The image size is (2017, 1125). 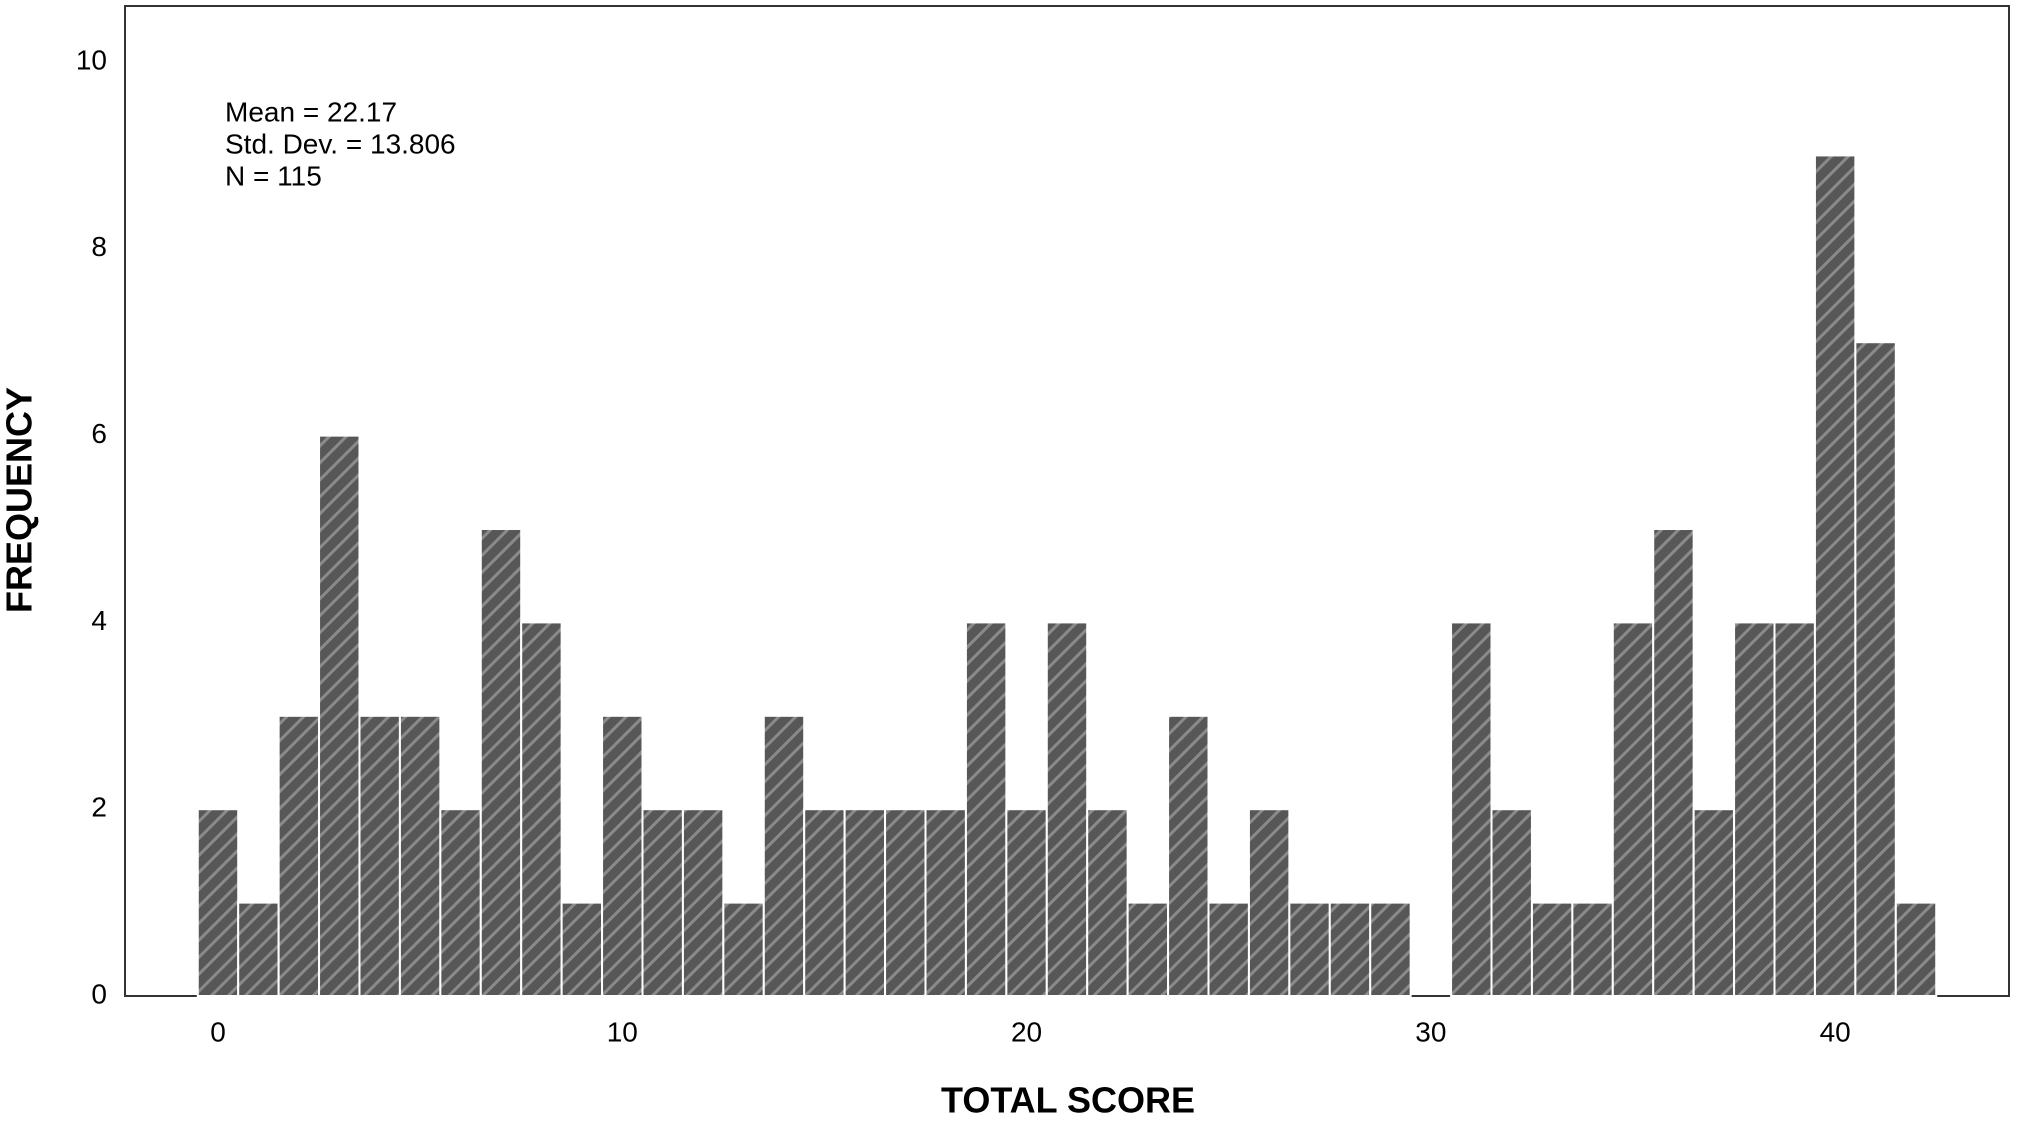 I want to click on x-tick-label: 0, so click(x=218, y=1031).